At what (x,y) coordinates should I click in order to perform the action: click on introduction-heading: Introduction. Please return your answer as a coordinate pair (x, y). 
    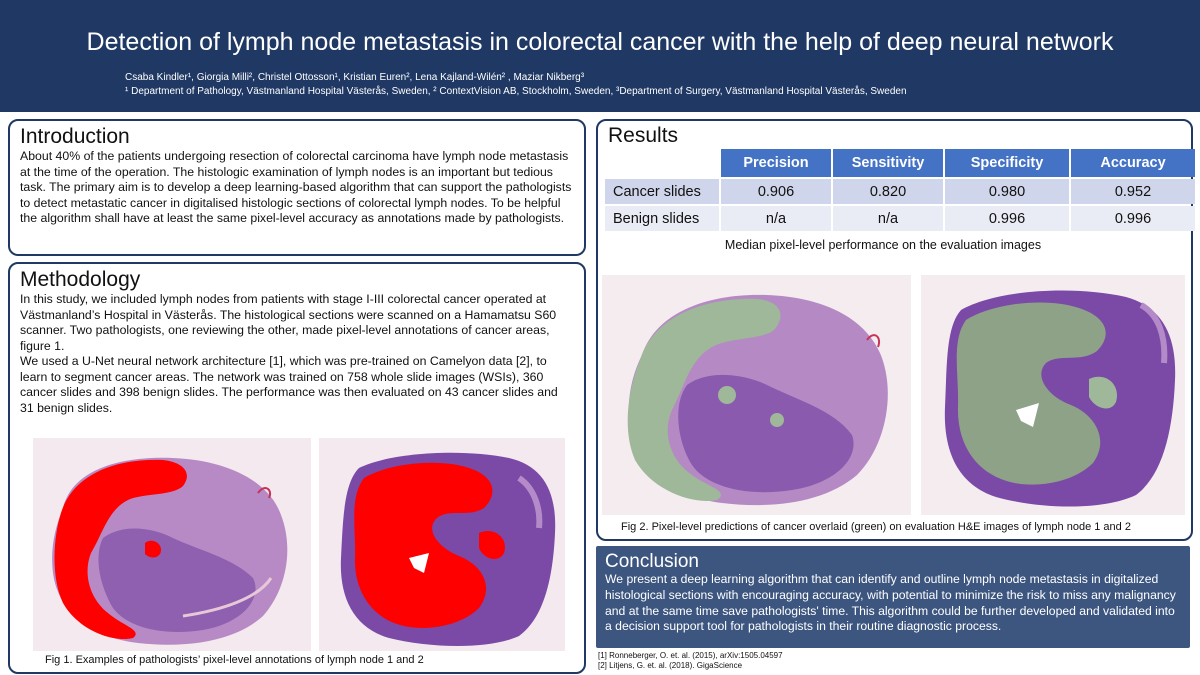
    Looking at the image, I should click on (75, 136).